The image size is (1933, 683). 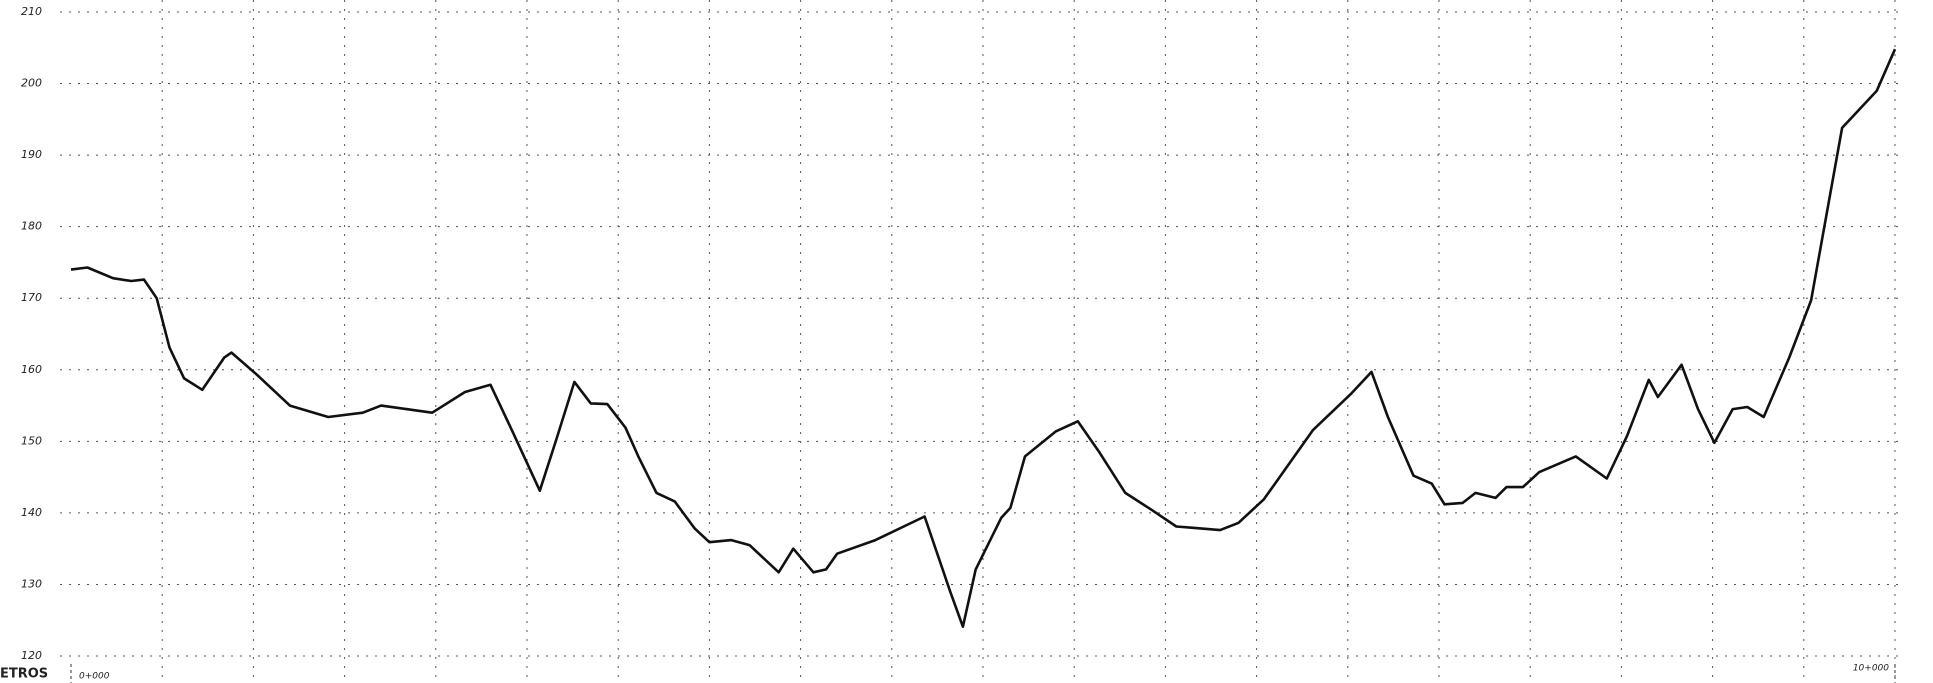 What do you see at coordinates (31, 83) in the screenshot?
I see `y-tick-label: 200` at bounding box center [31, 83].